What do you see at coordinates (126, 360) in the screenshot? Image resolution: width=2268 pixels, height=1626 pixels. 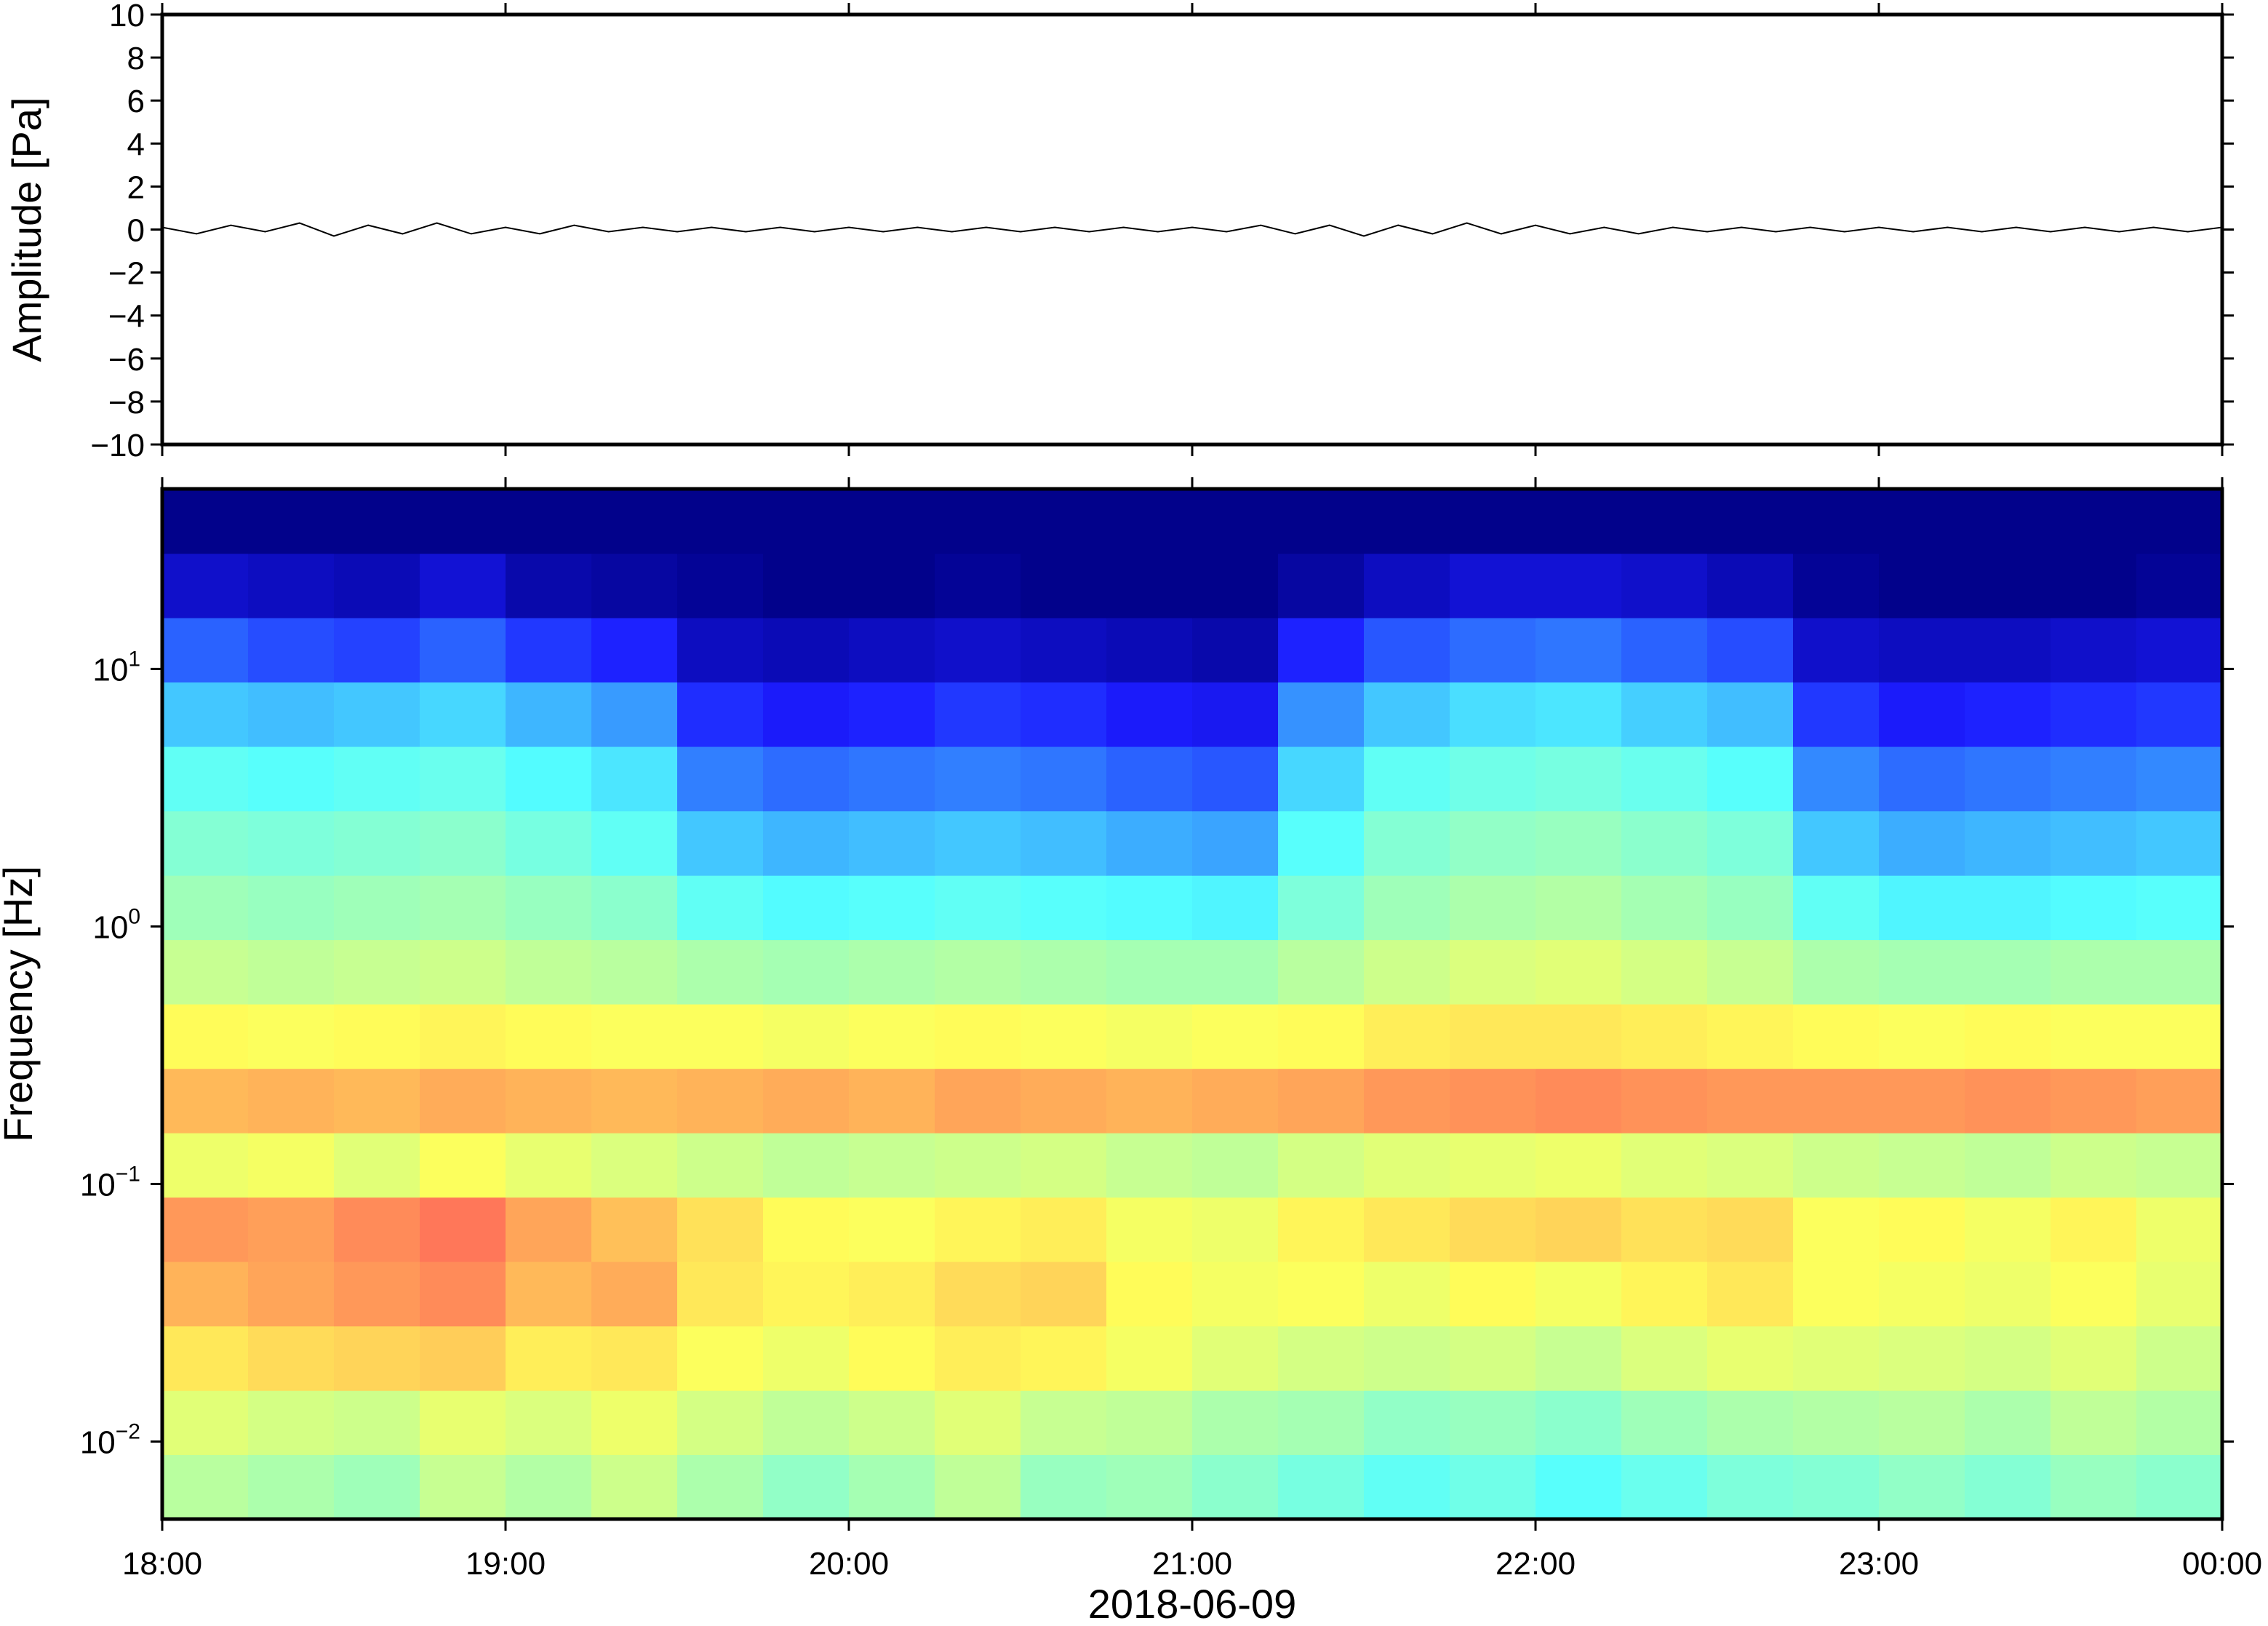 I see `y-tick-label: −6` at bounding box center [126, 360].